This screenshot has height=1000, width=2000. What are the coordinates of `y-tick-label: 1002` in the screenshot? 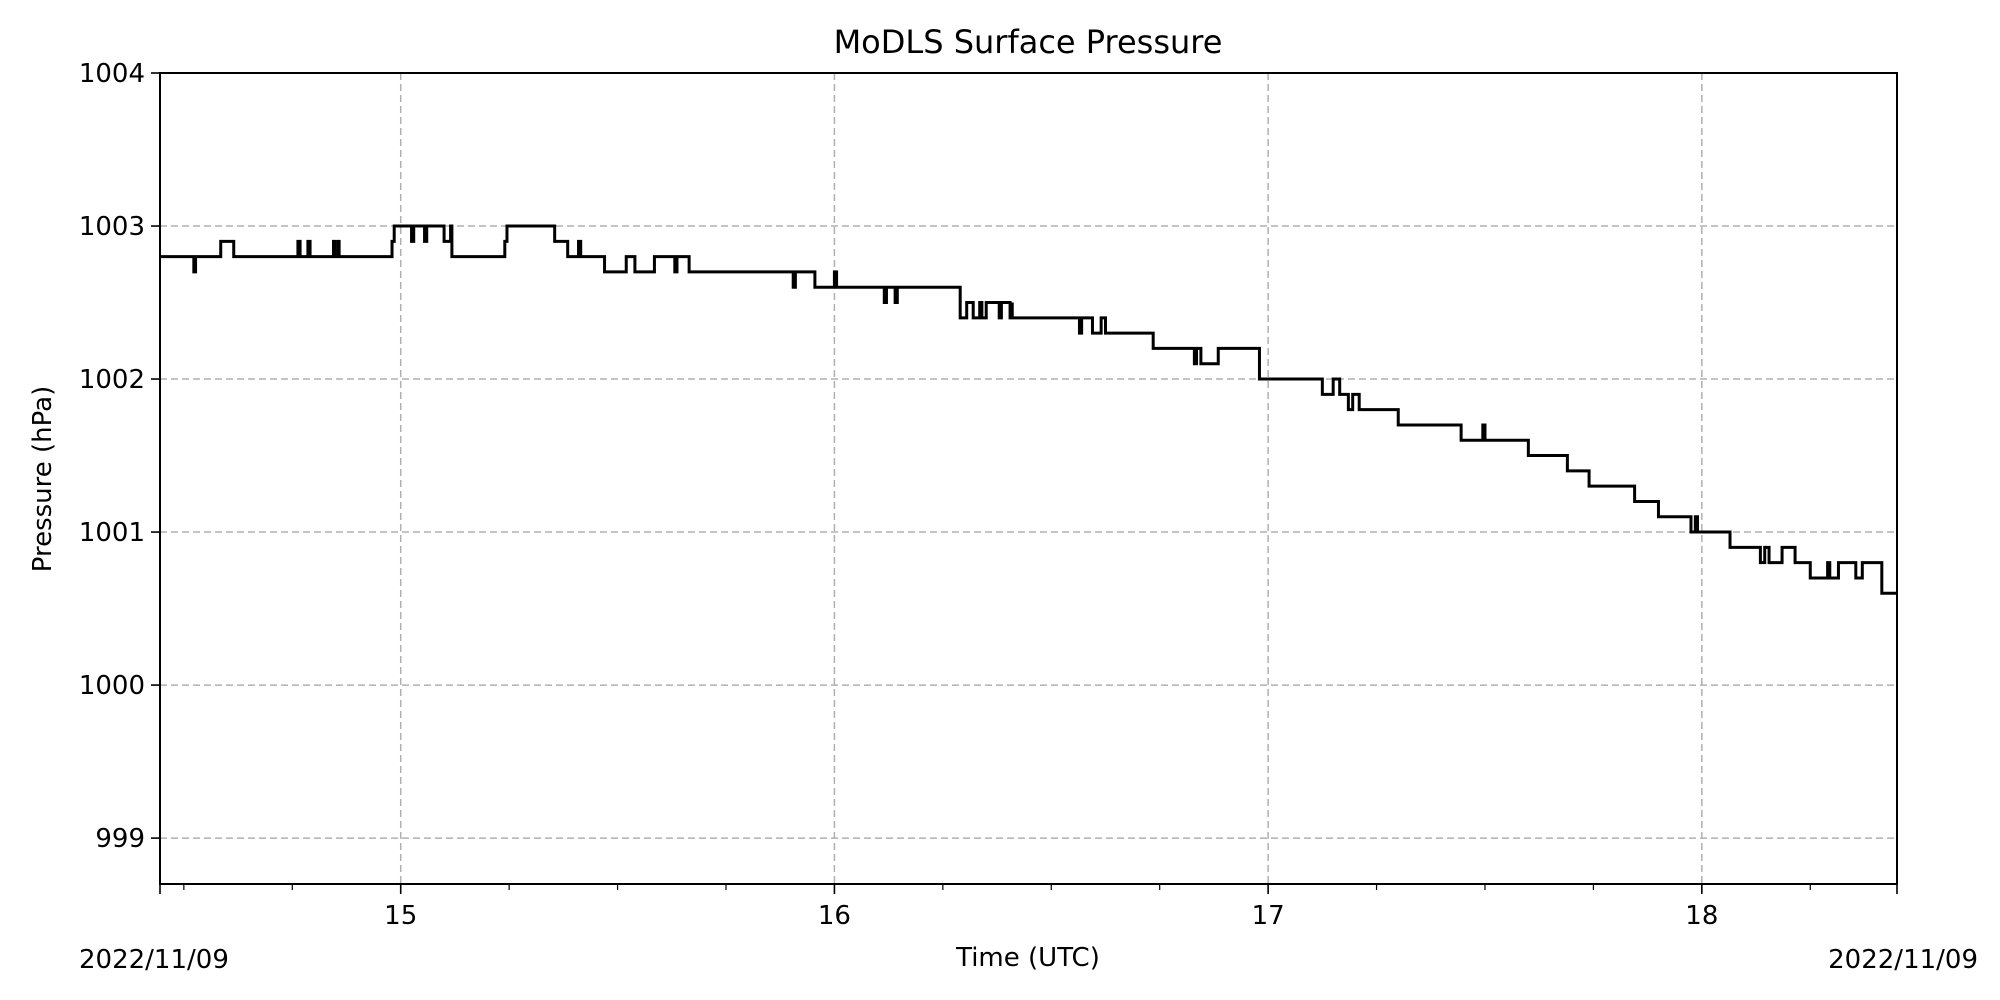 It's located at (112, 380).